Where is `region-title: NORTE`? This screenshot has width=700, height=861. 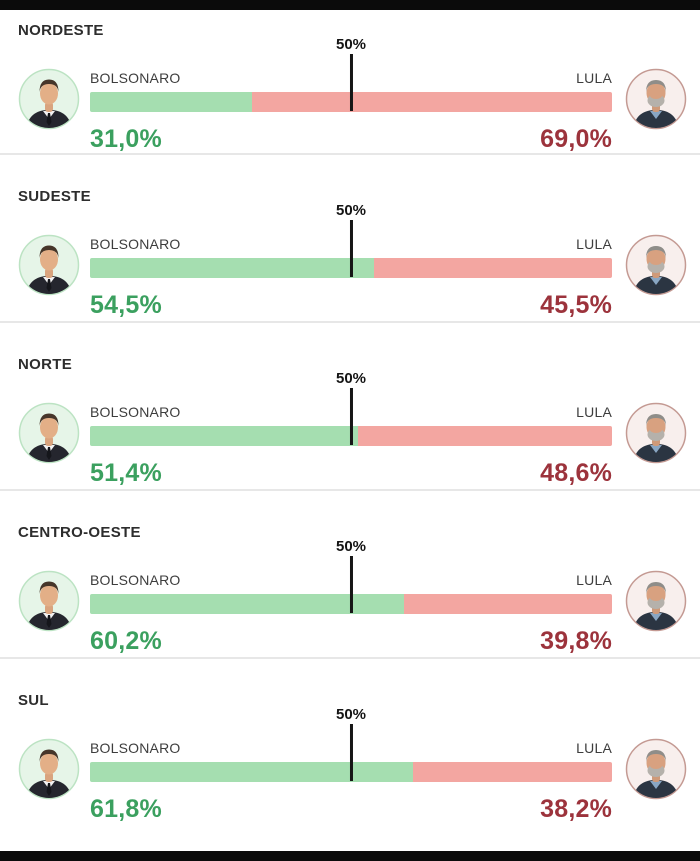
region-title: NORTE is located at coordinates (45, 364).